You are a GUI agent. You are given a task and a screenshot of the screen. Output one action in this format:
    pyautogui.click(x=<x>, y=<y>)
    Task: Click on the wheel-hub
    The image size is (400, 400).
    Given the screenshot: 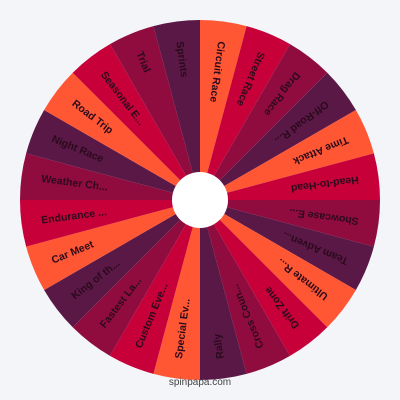 What is the action you would take?
    pyautogui.click(x=200, y=200)
    